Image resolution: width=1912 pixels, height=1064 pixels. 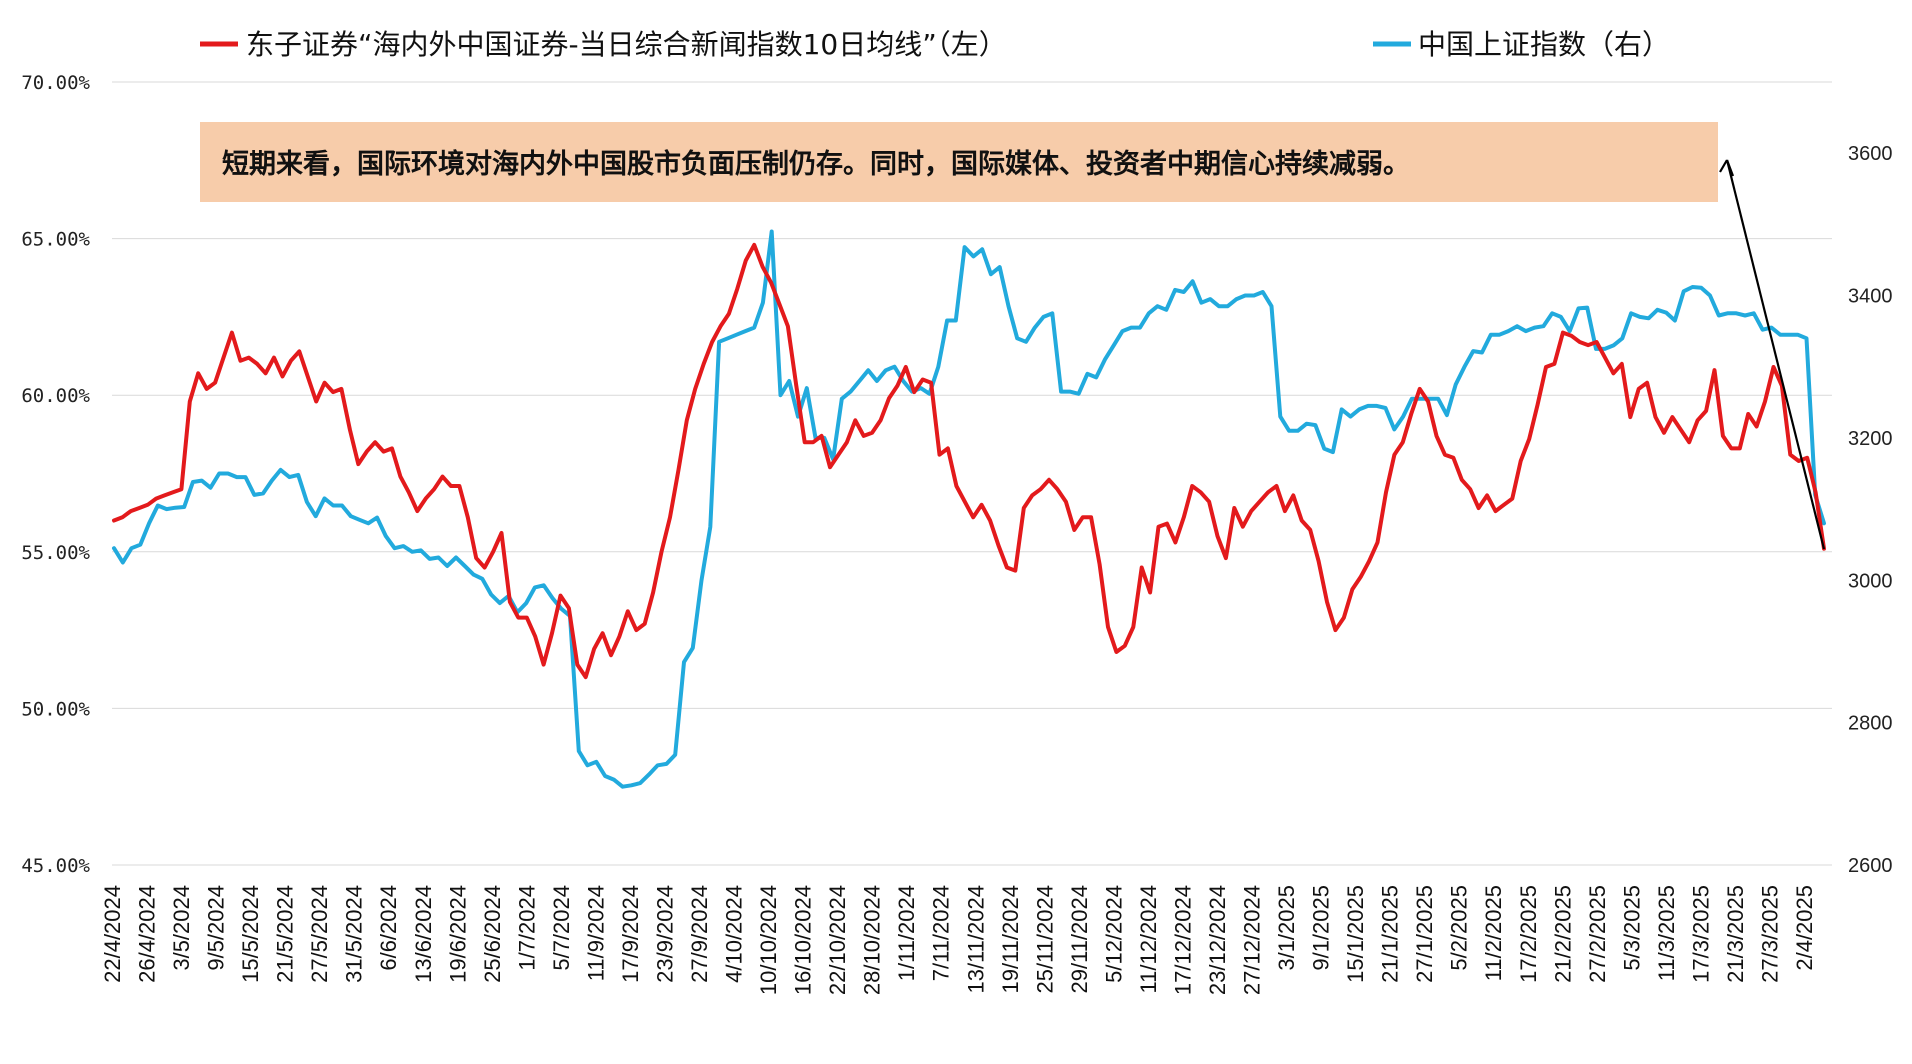 I want to click on x-tick-label: 27/5/2024, so click(x=319, y=934).